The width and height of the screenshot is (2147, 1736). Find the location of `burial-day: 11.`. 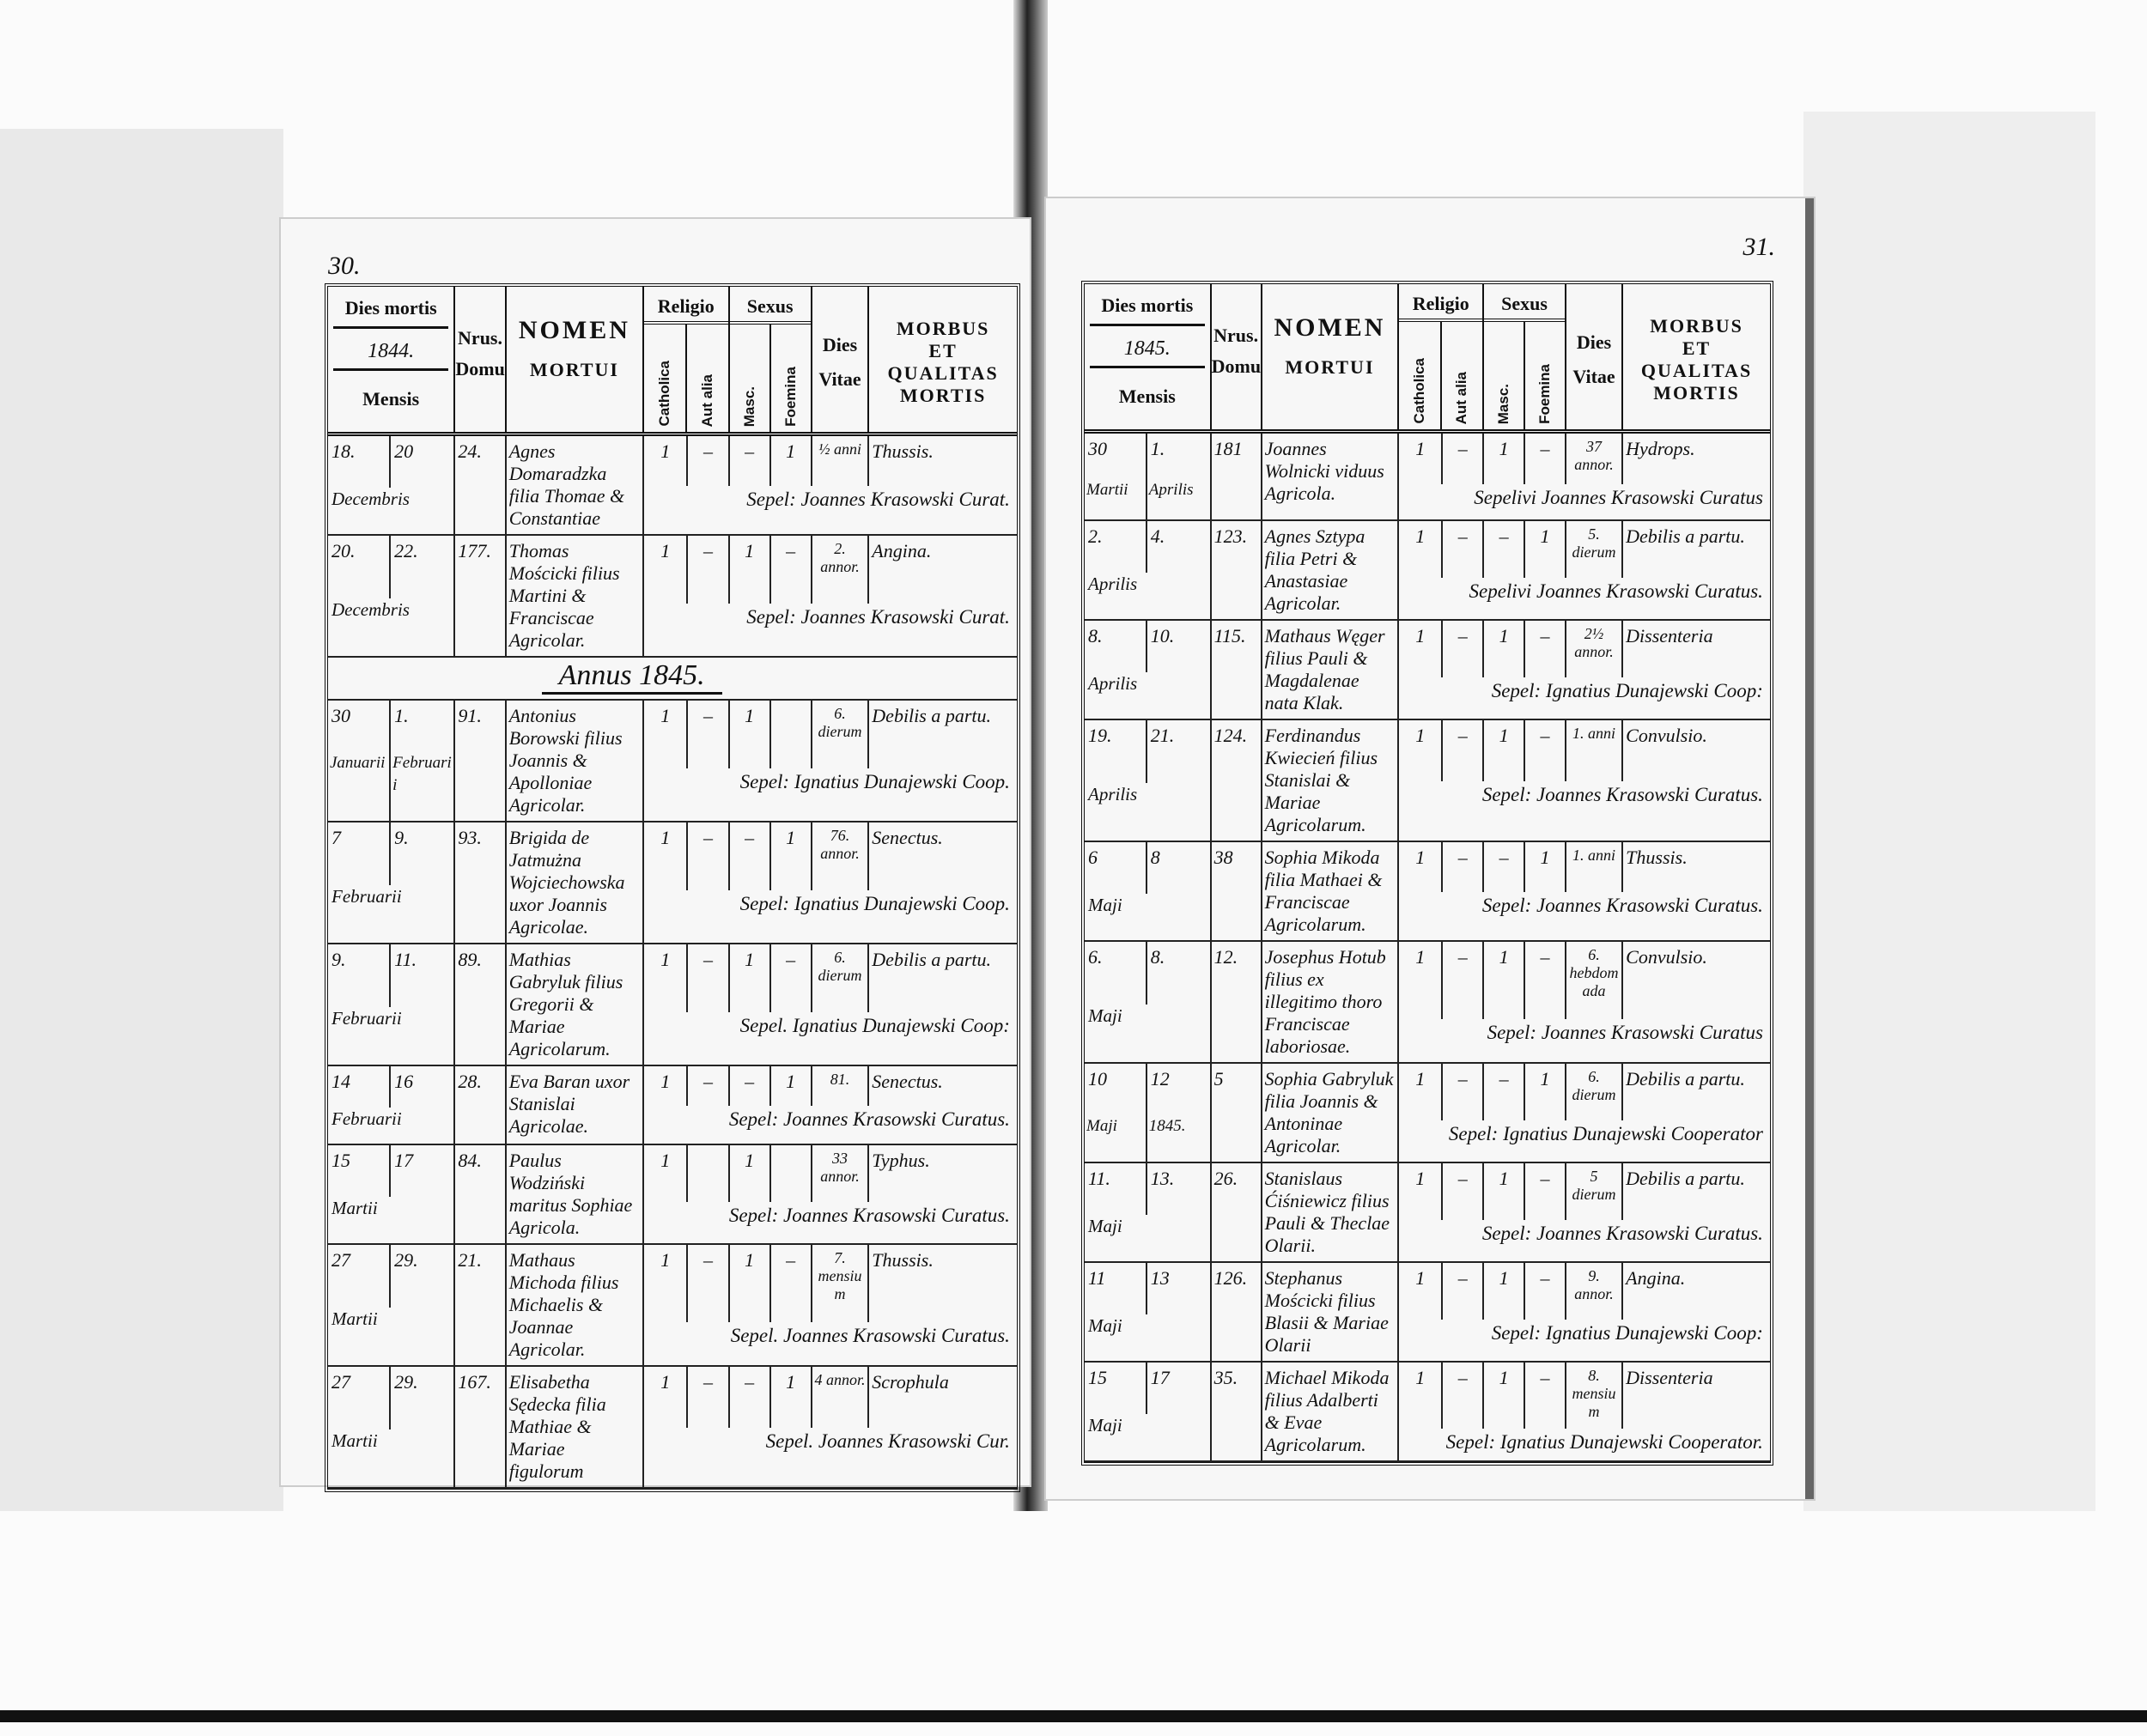

burial-day: 11. is located at coordinates (405, 959).